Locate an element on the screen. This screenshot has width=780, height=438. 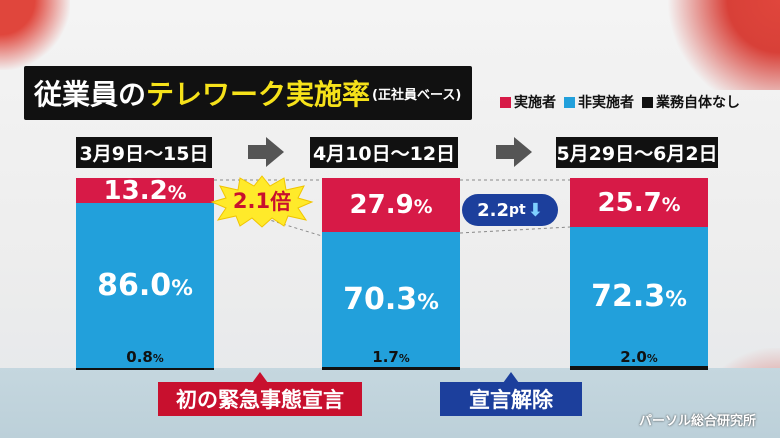
bar: 27.9% 70.3% 1.7% is located at coordinates (391, 274).